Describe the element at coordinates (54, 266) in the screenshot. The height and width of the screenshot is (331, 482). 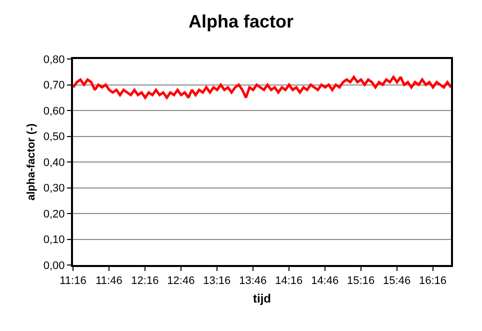
I see `y-tick-label: 0,00` at that location.